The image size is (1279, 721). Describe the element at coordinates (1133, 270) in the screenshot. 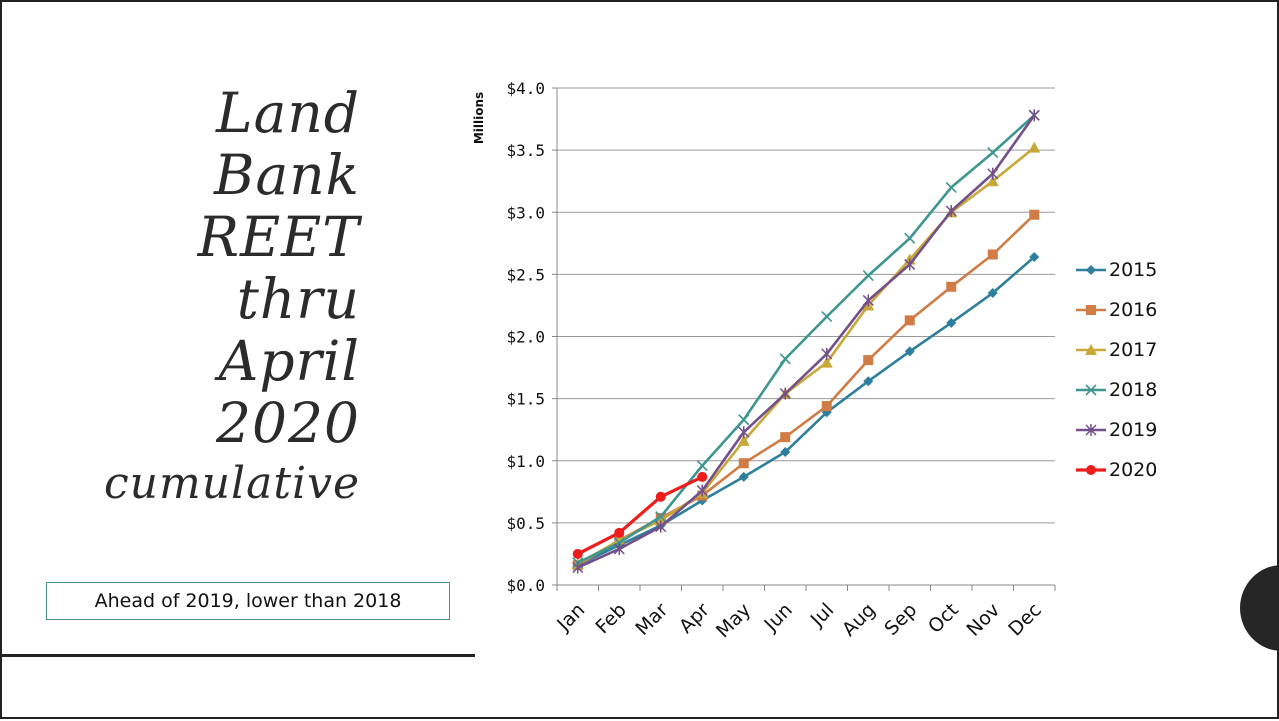

I see `legend-label: 2015` at that location.